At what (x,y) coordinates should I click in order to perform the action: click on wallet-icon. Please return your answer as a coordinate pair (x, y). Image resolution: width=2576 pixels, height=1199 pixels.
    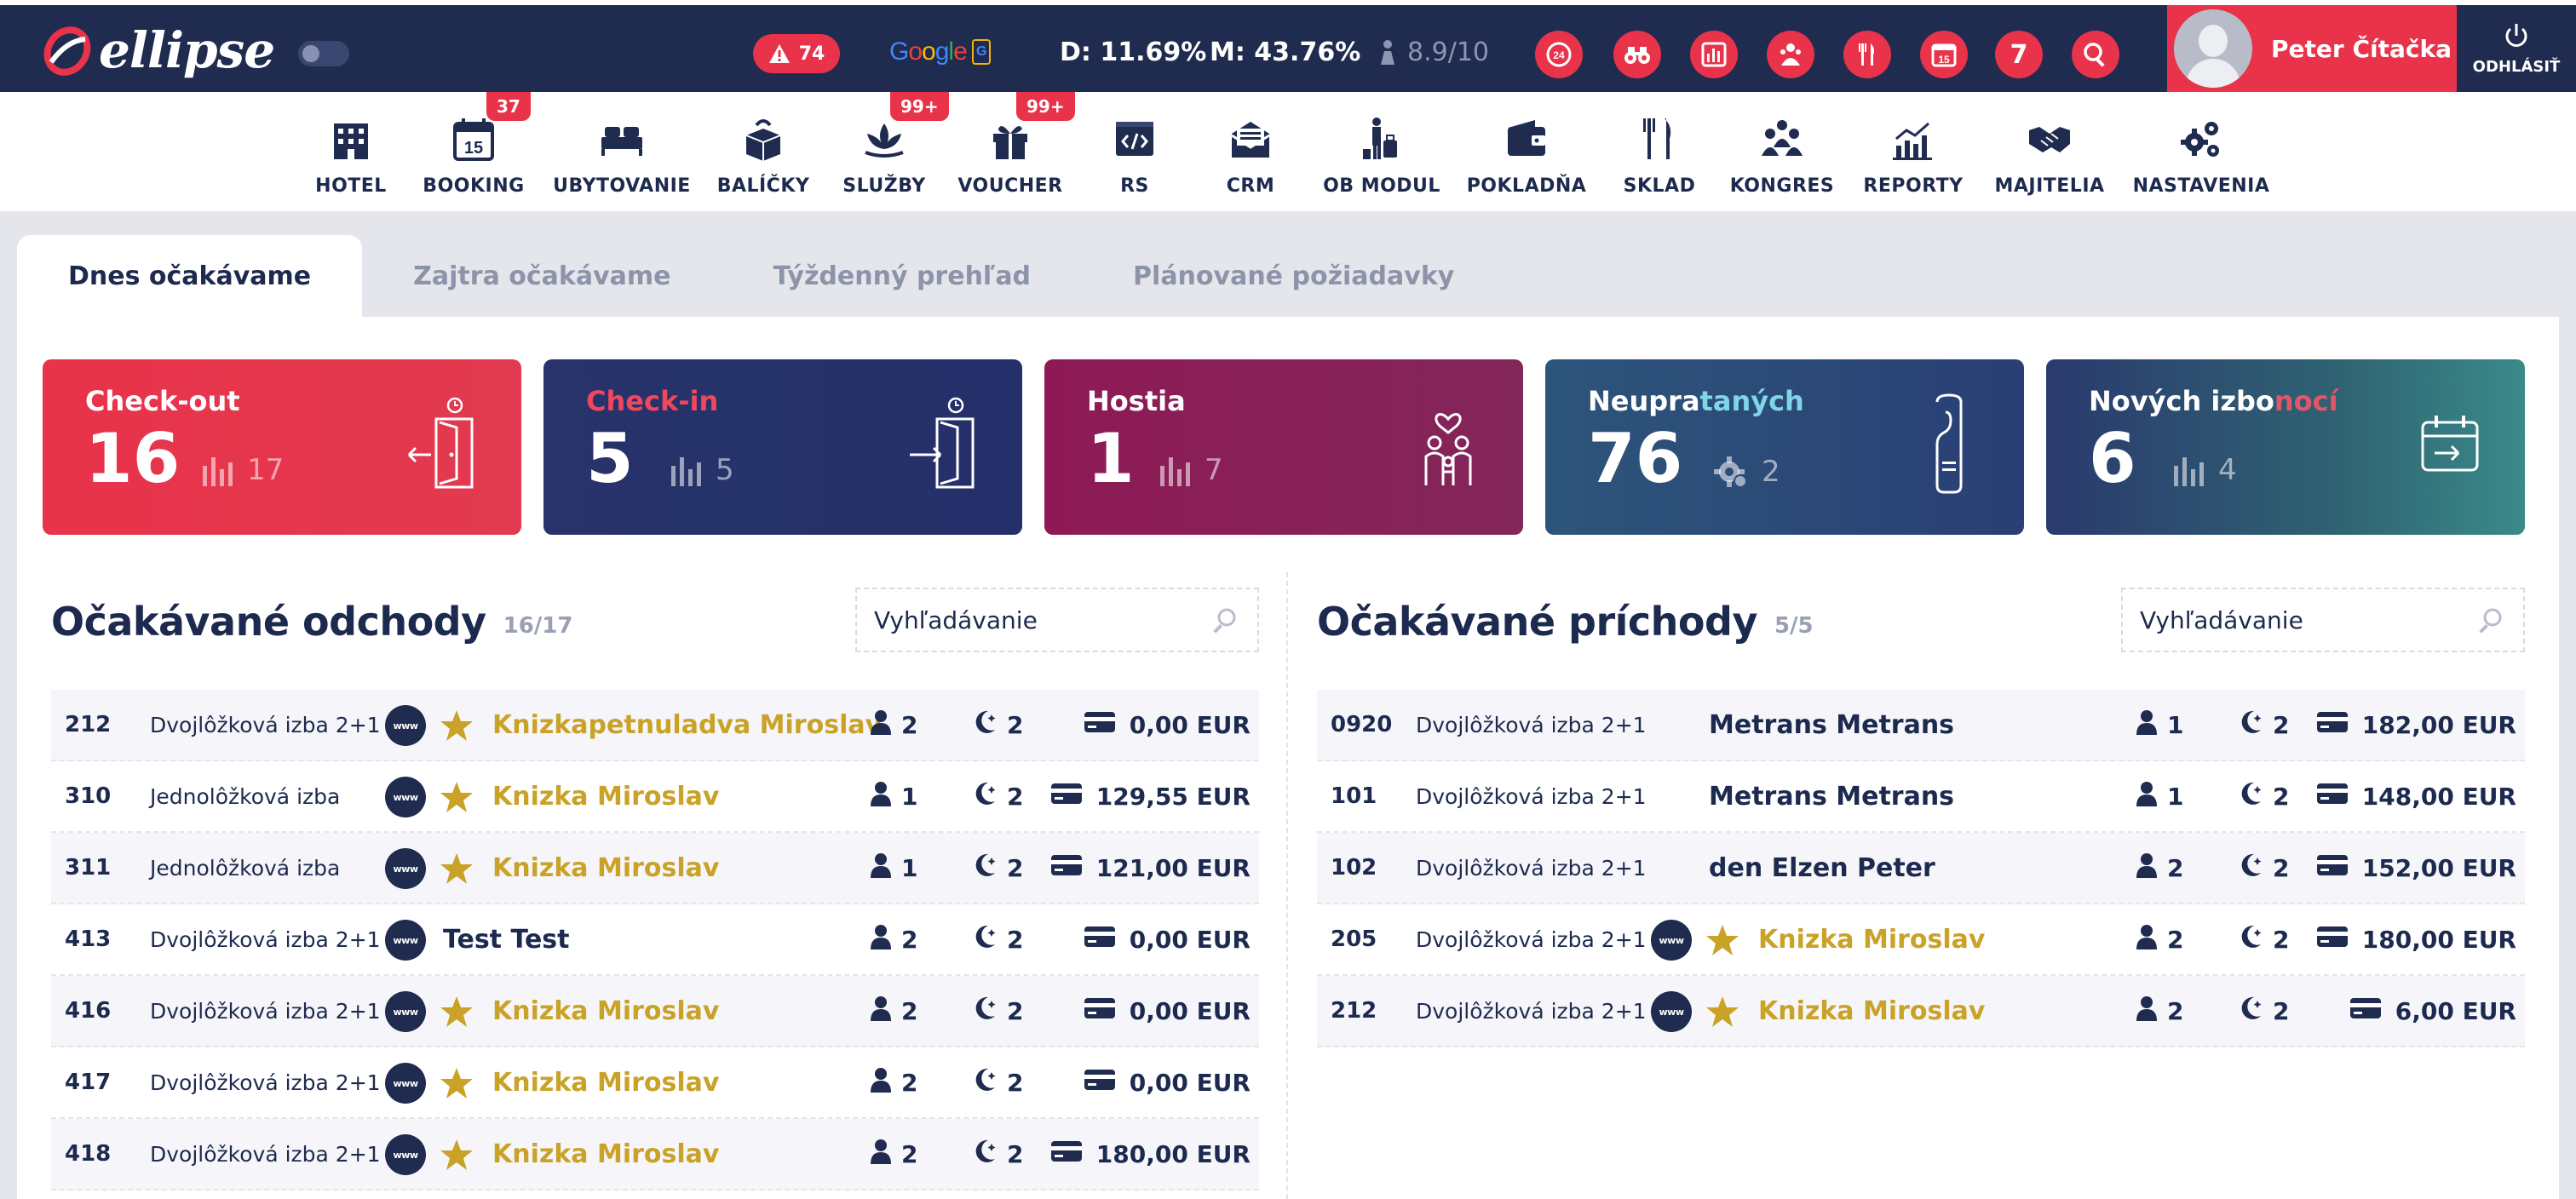
    Looking at the image, I should click on (1527, 139).